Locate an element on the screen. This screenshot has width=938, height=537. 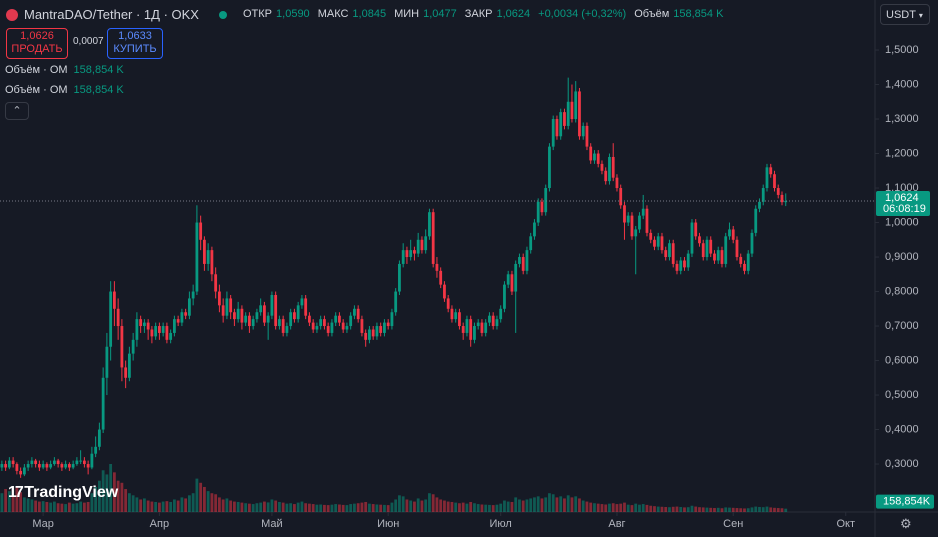
currency-select: USDT ▾ is located at coordinates (905, 14).